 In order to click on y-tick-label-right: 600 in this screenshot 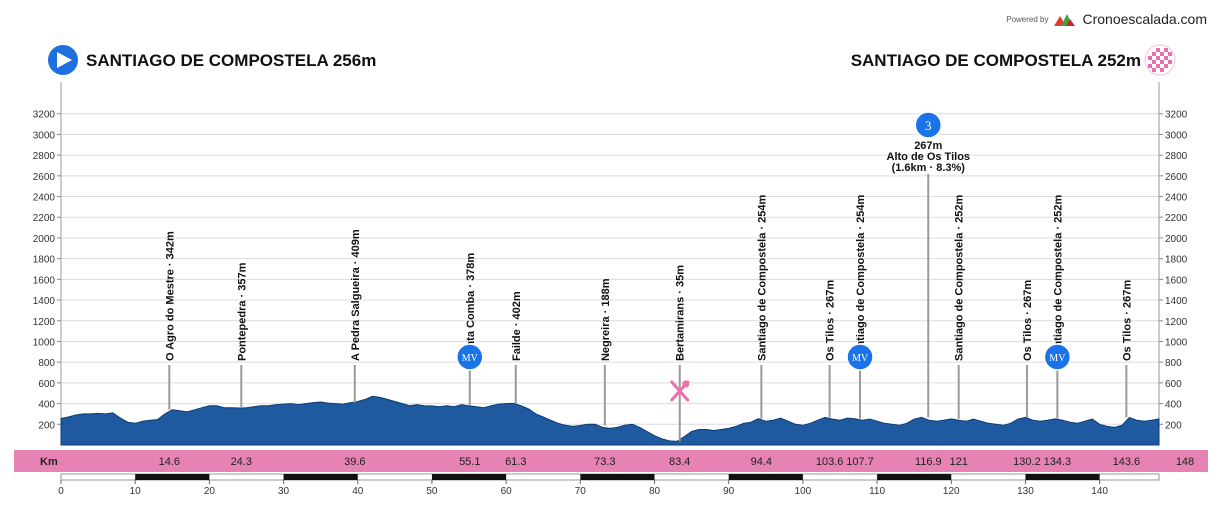, I will do `click(1173, 384)`.